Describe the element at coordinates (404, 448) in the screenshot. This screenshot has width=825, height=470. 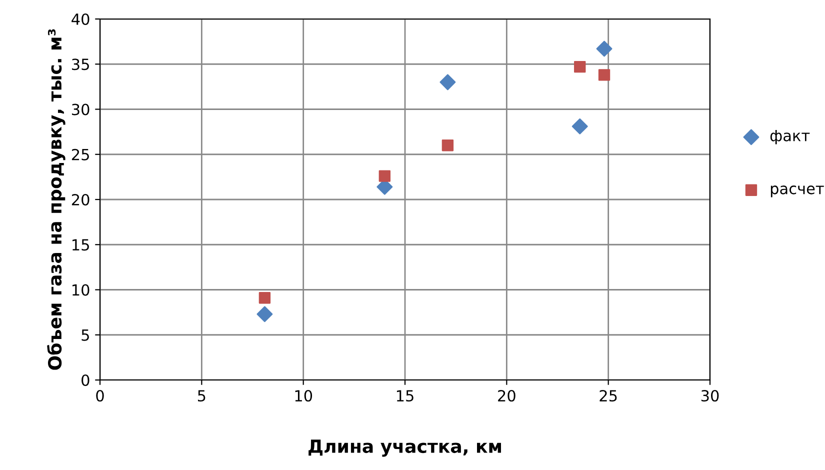
I see `x-axis-title: Длина участка, км` at that location.